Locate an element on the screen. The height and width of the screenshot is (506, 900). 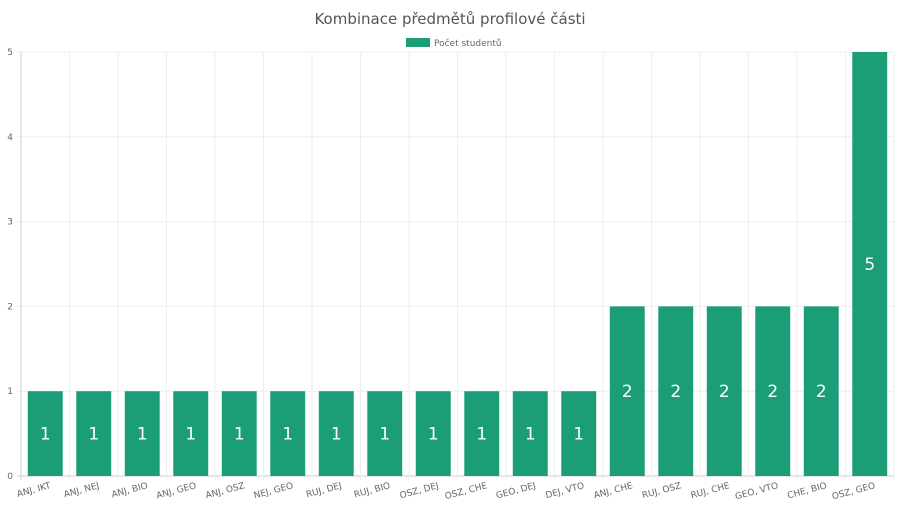
y-tick-label: 5 is located at coordinates (10, 53).